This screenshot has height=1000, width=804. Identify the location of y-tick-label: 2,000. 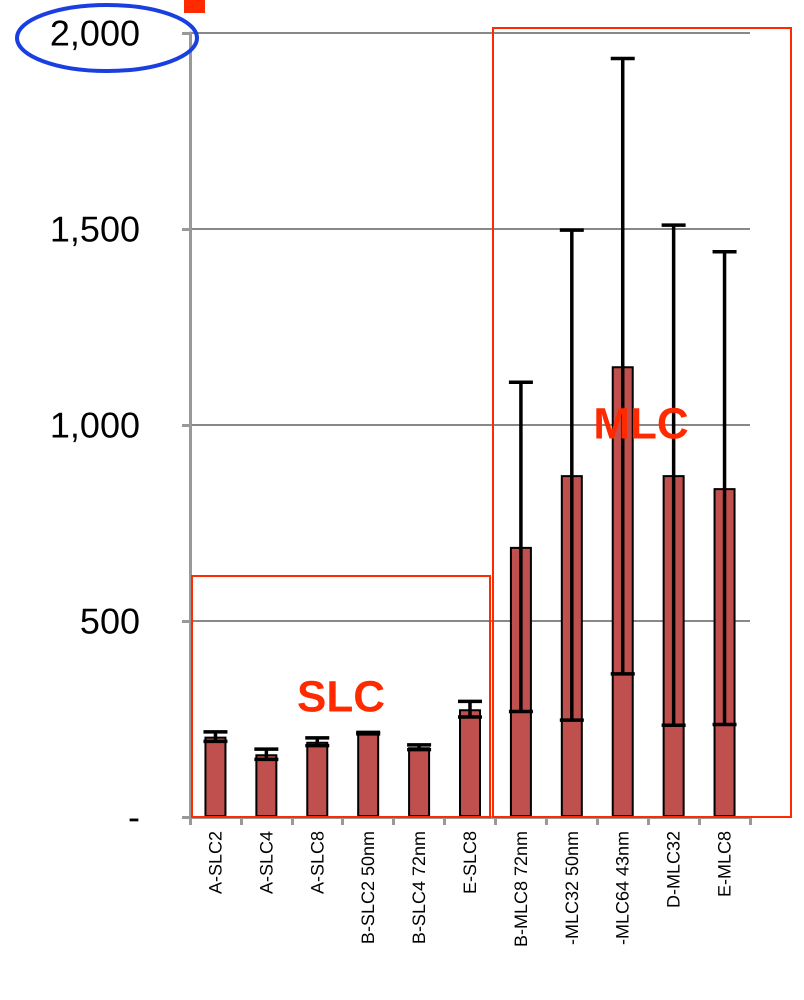
(95, 33).